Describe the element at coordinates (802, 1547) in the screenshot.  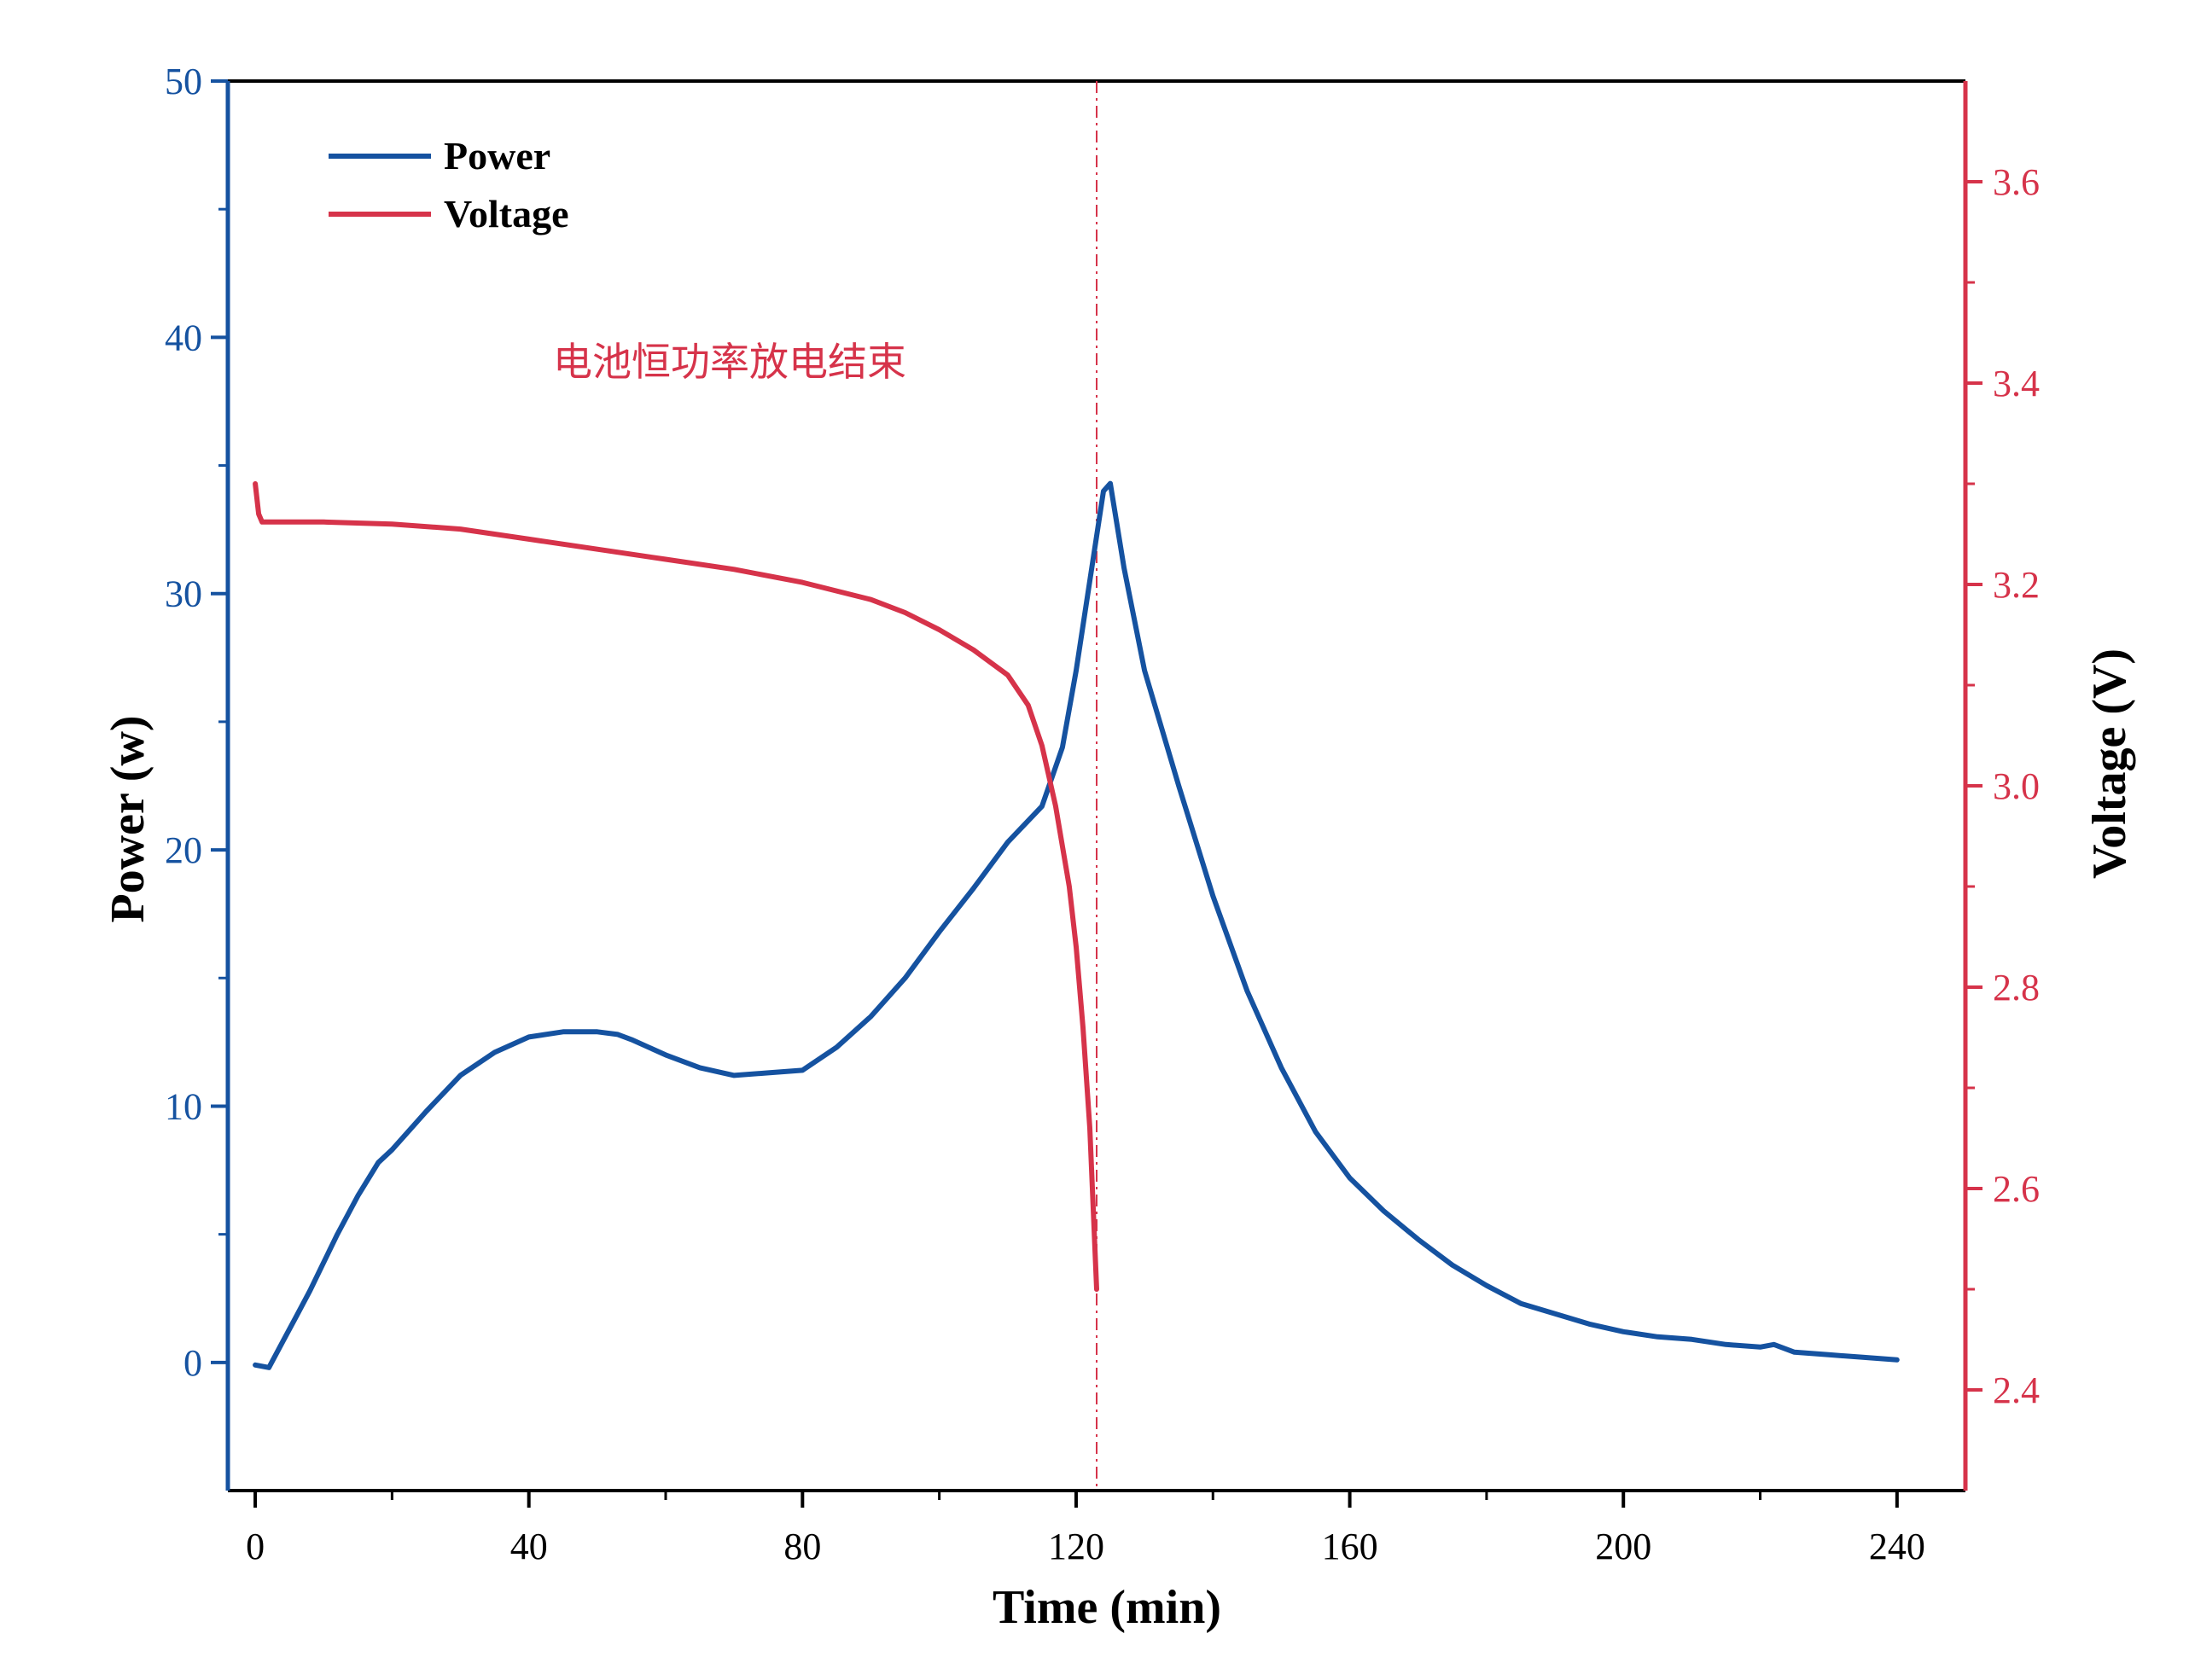
I see `x-tick-label: 80` at that location.